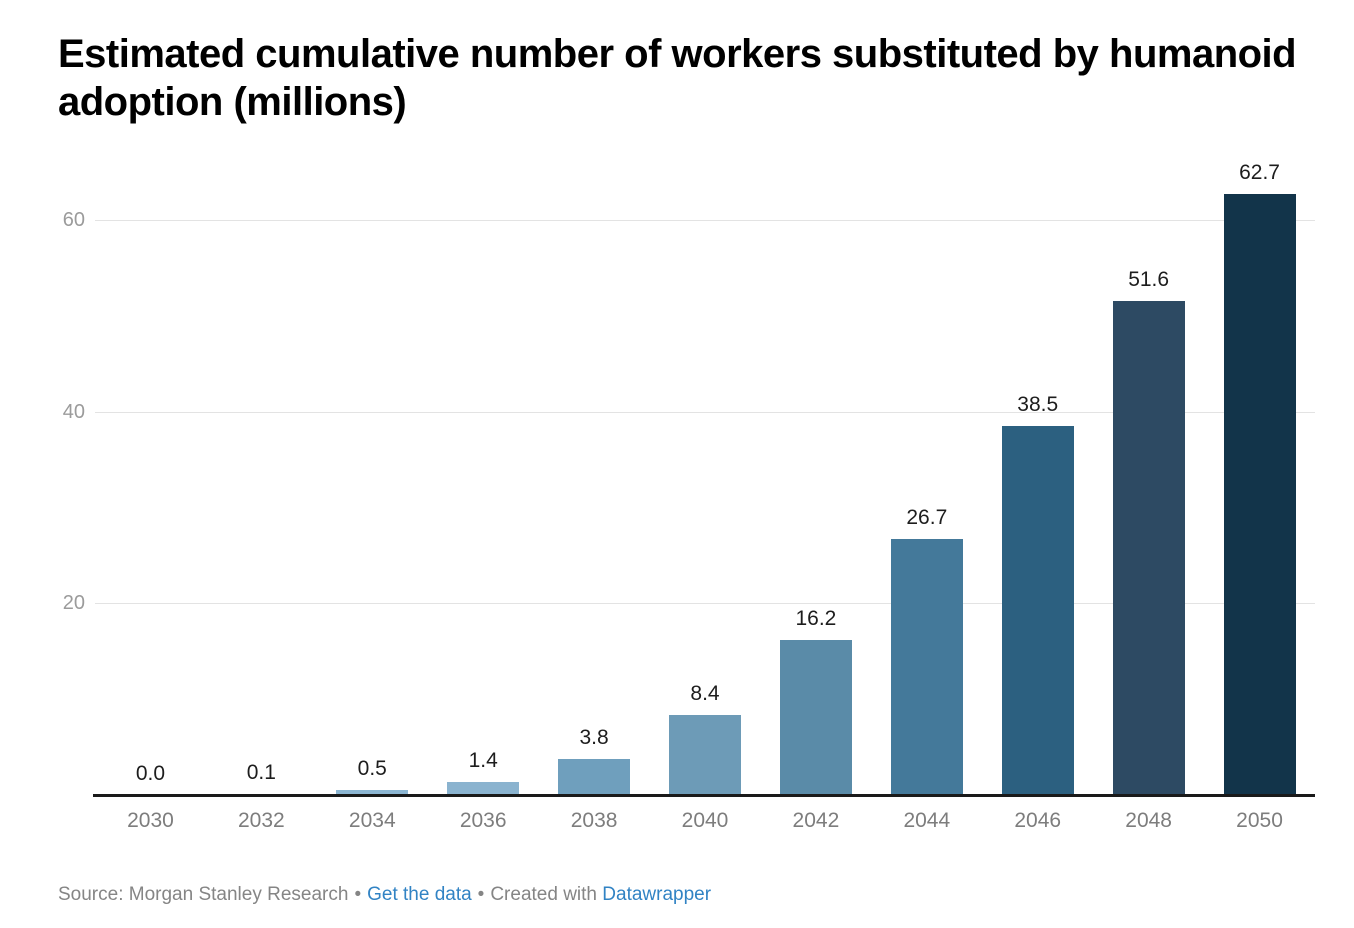 This screenshot has height=928, width=1354. What do you see at coordinates (1259, 173) in the screenshot?
I see `bar-value-label: 62.7` at bounding box center [1259, 173].